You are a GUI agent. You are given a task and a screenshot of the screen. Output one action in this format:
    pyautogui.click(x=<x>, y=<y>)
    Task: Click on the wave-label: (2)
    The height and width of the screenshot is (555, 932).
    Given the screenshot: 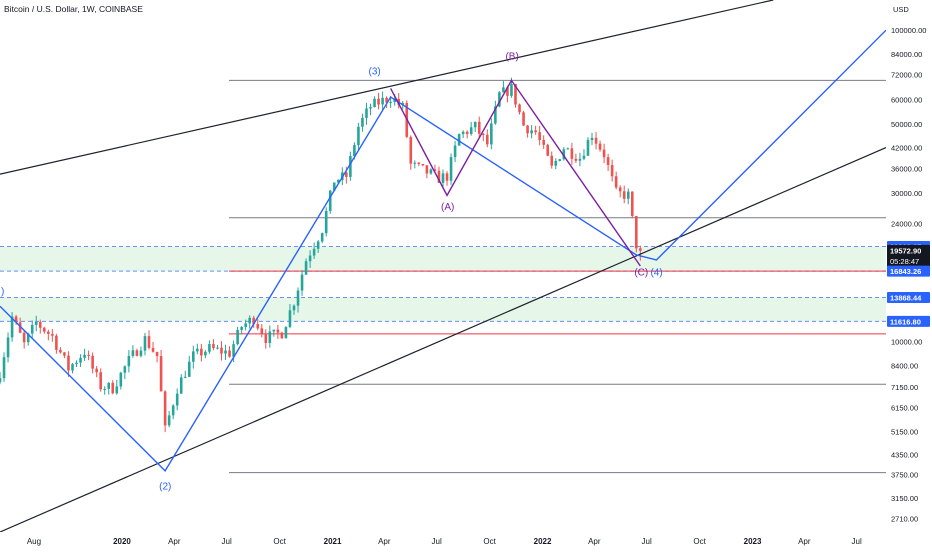 What is the action you would take?
    pyautogui.click(x=165, y=487)
    